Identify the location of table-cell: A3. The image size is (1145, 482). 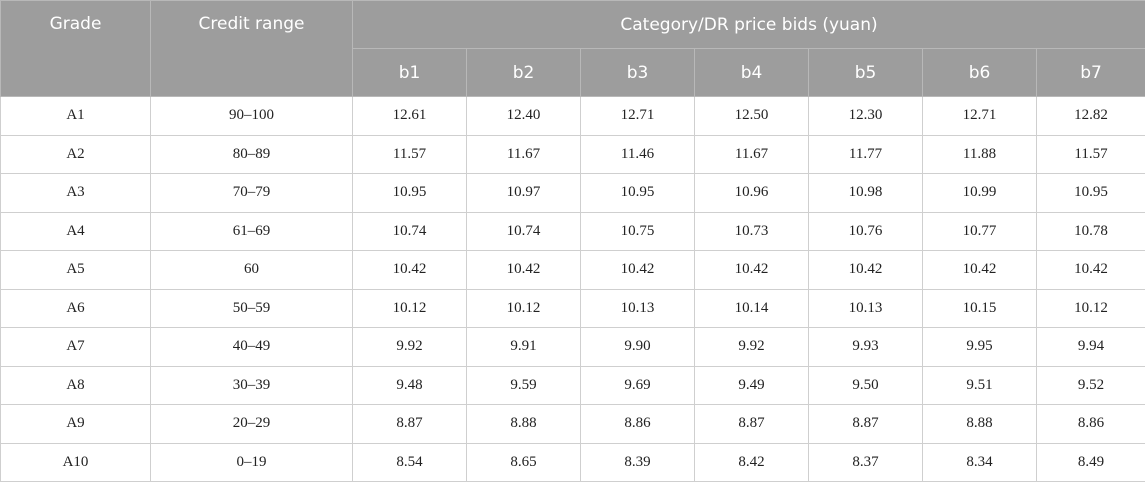
(76, 193).